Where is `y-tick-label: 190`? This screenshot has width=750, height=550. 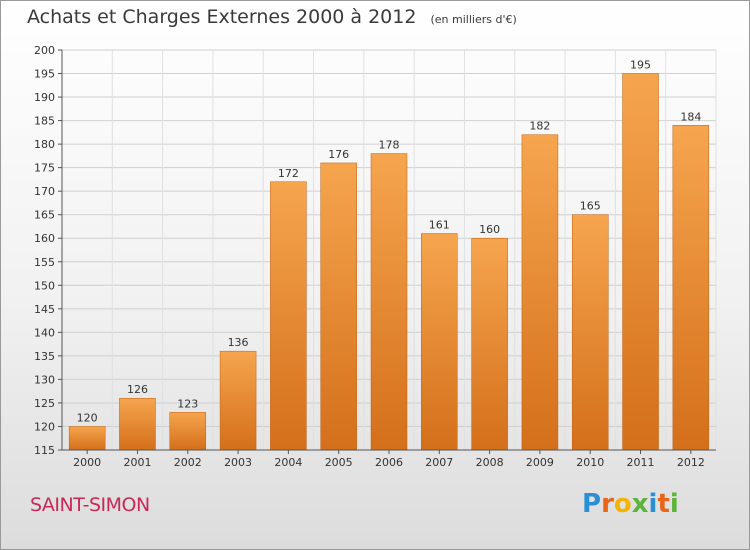 y-tick-label: 190 is located at coordinates (44, 97).